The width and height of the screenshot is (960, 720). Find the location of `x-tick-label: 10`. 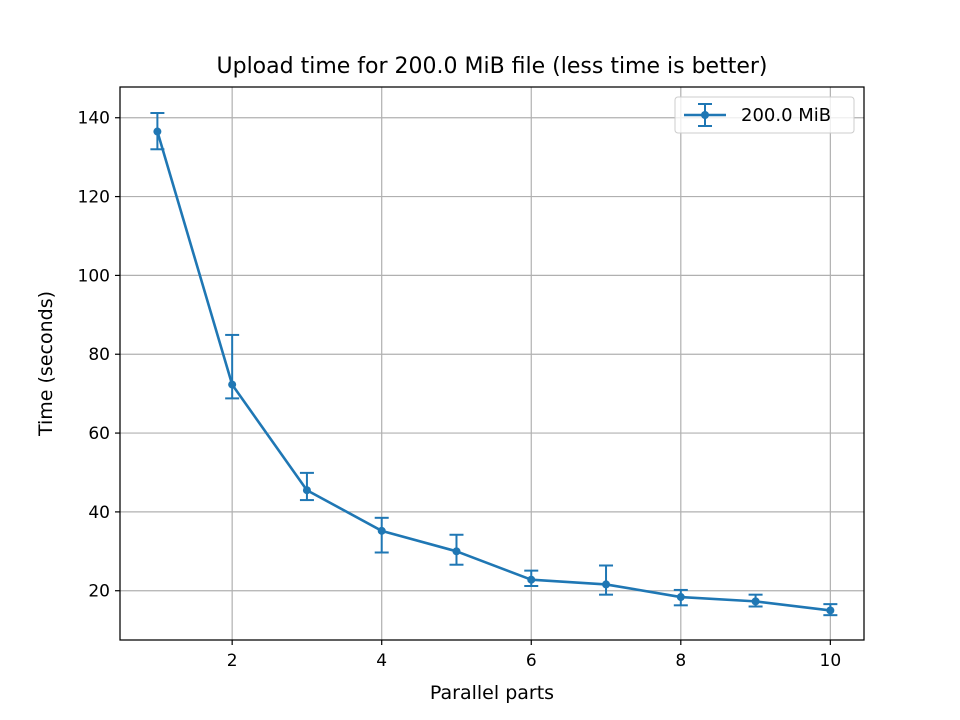

x-tick-label: 10 is located at coordinates (831, 661).